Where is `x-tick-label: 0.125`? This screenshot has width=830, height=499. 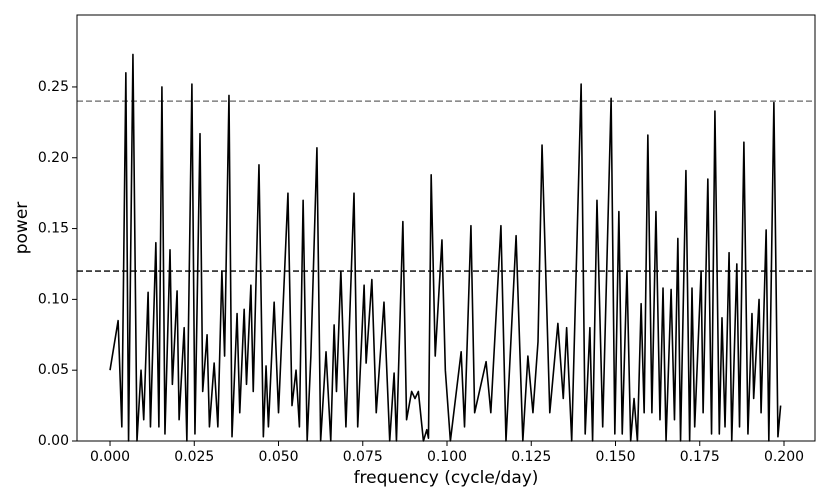 x-tick-label: 0.125 is located at coordinates (531, 457).